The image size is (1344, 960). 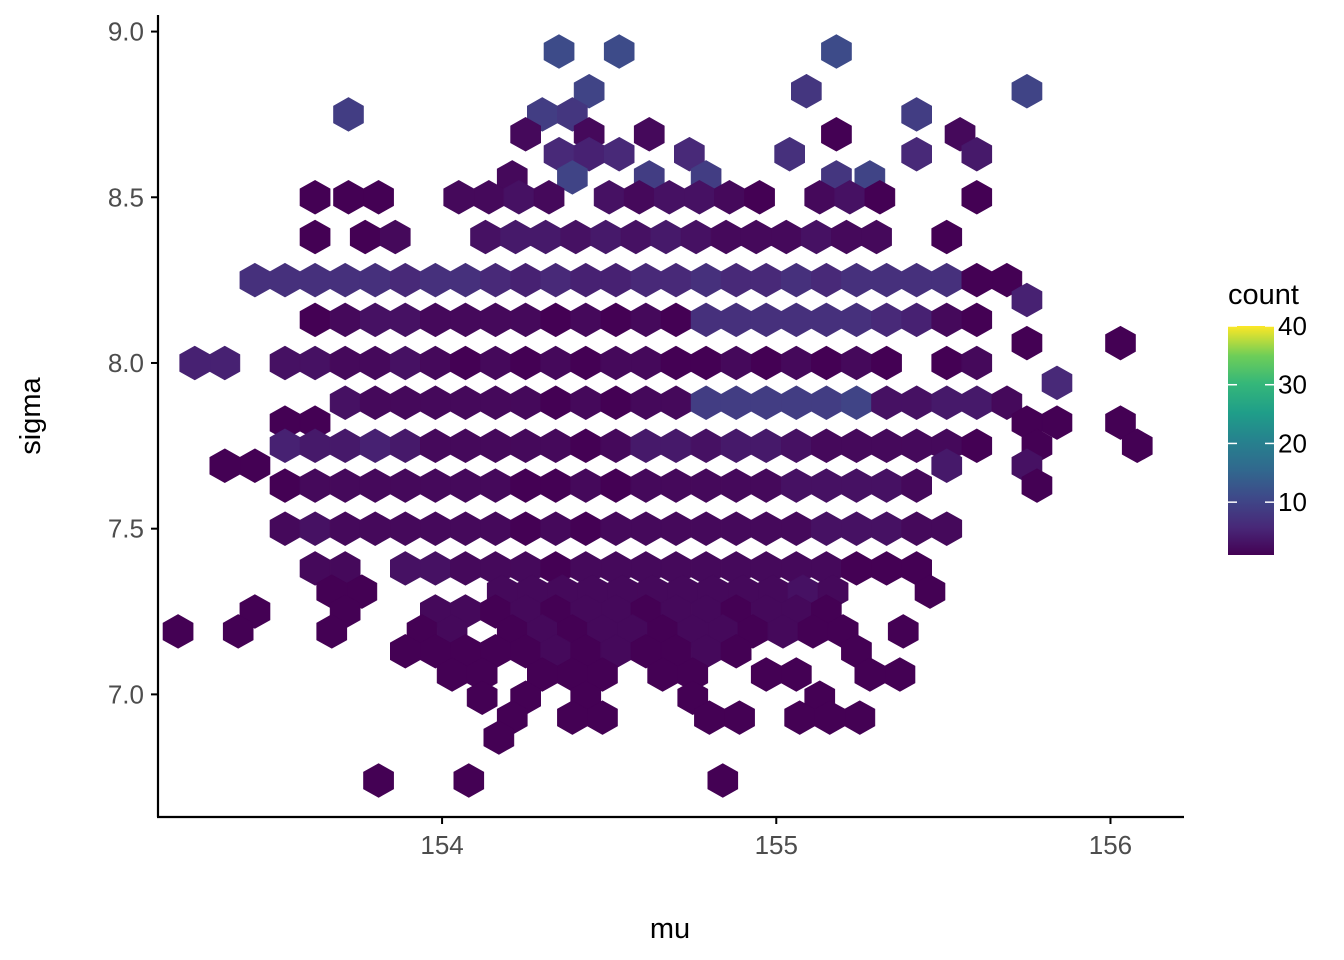 I want to click on legend-tick-label: 10, so click(x=1292, y=502).